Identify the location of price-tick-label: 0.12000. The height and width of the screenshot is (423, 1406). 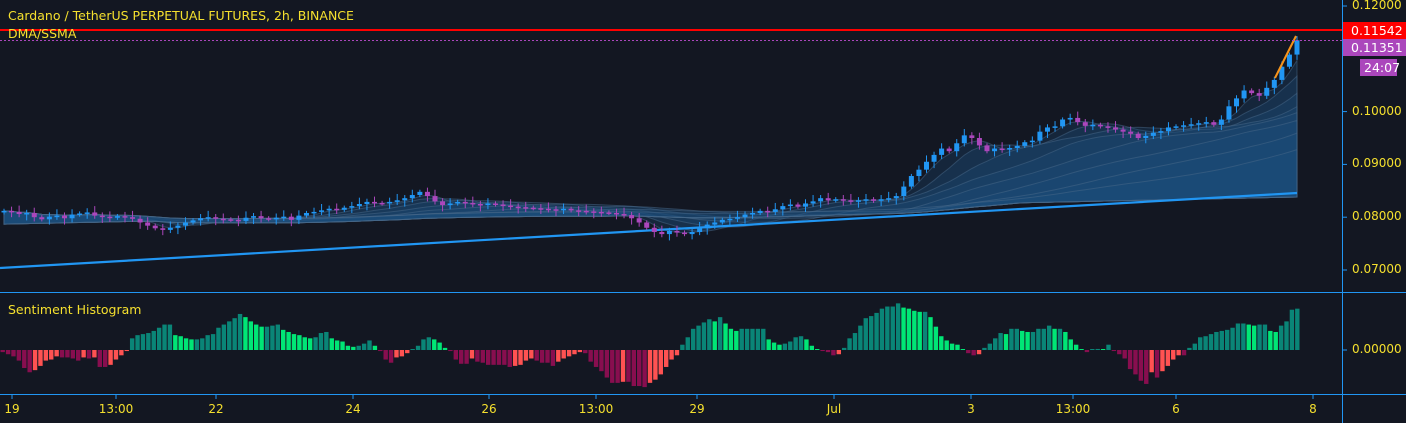
(1377, 6).